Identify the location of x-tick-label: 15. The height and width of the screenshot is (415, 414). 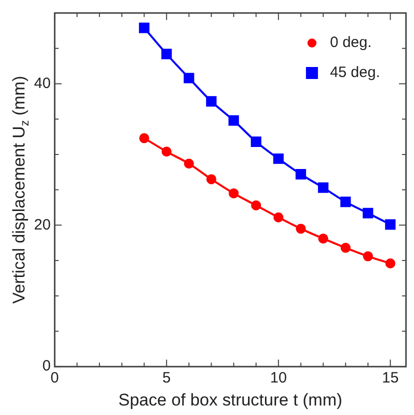
(390, 378).